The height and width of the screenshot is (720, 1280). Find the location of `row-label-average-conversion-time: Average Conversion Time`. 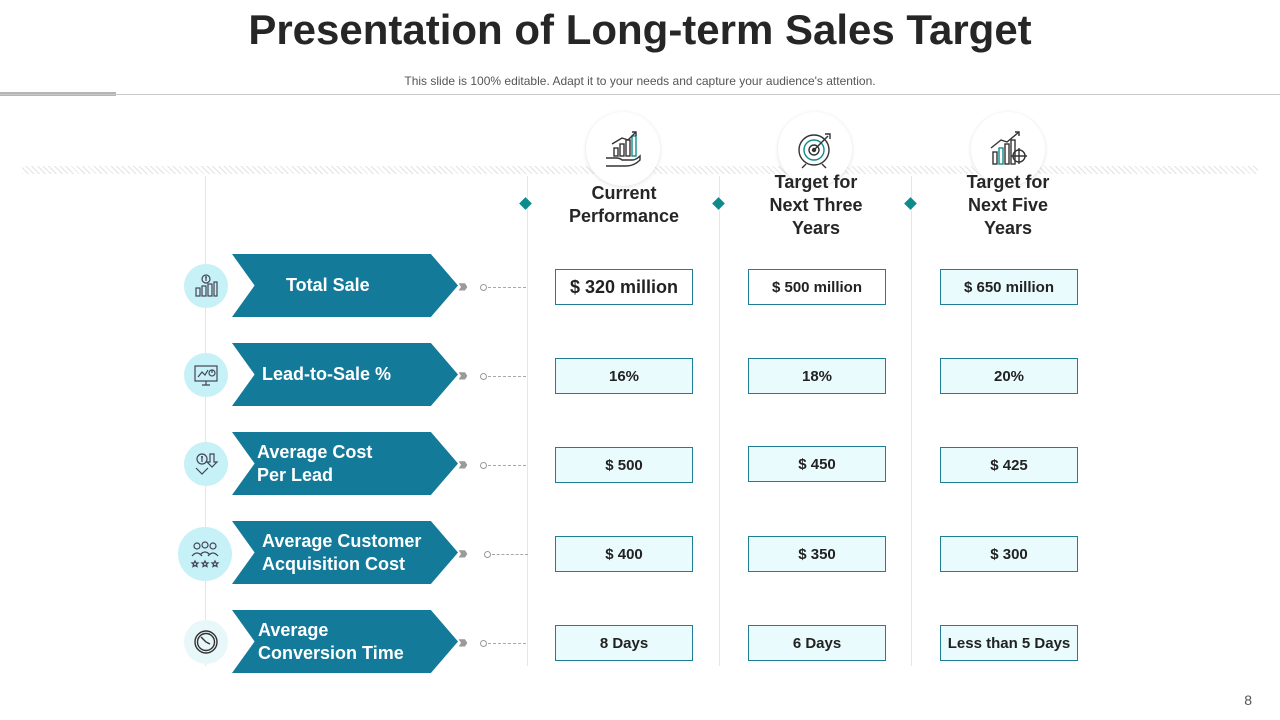

row-label-average-conversion-time: Average Conversion Time is located at coordinates (345, 641).